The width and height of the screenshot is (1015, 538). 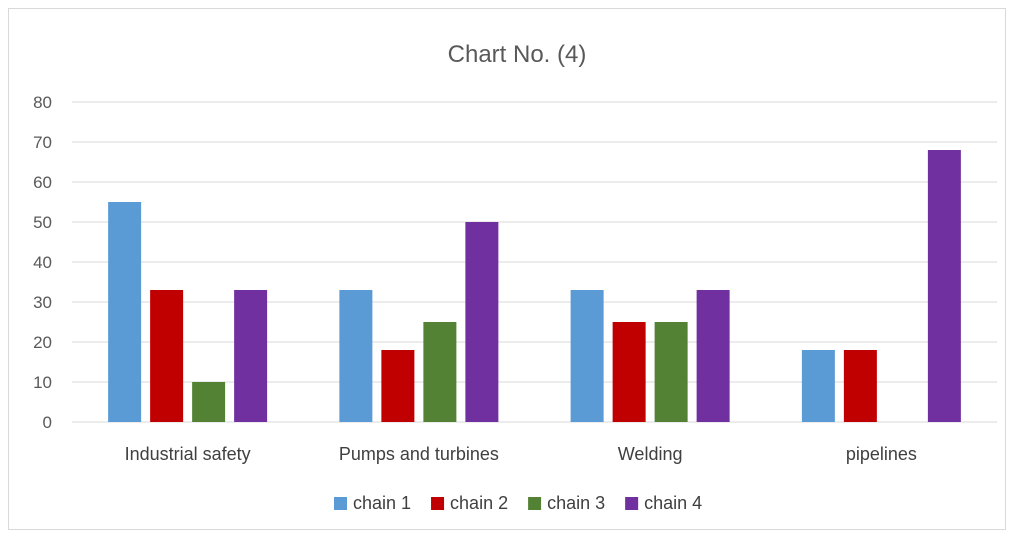 I want to click on y-tick-label: 50, so click(x=42, y=222).